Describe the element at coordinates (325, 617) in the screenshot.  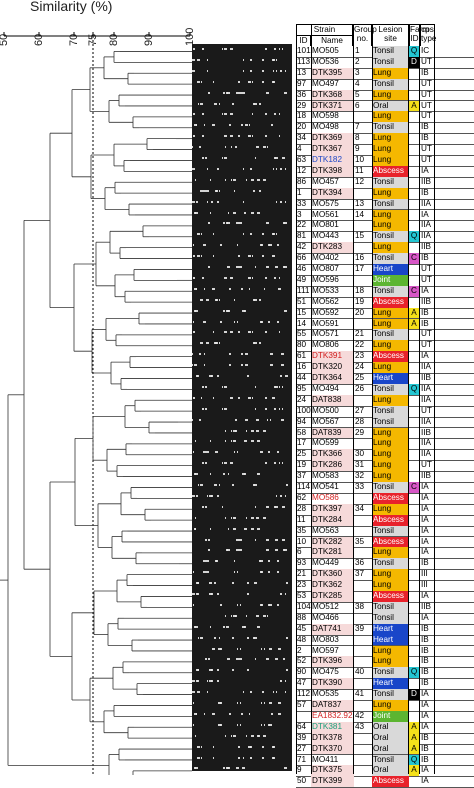
I see `strain-name: MO466` at that location.